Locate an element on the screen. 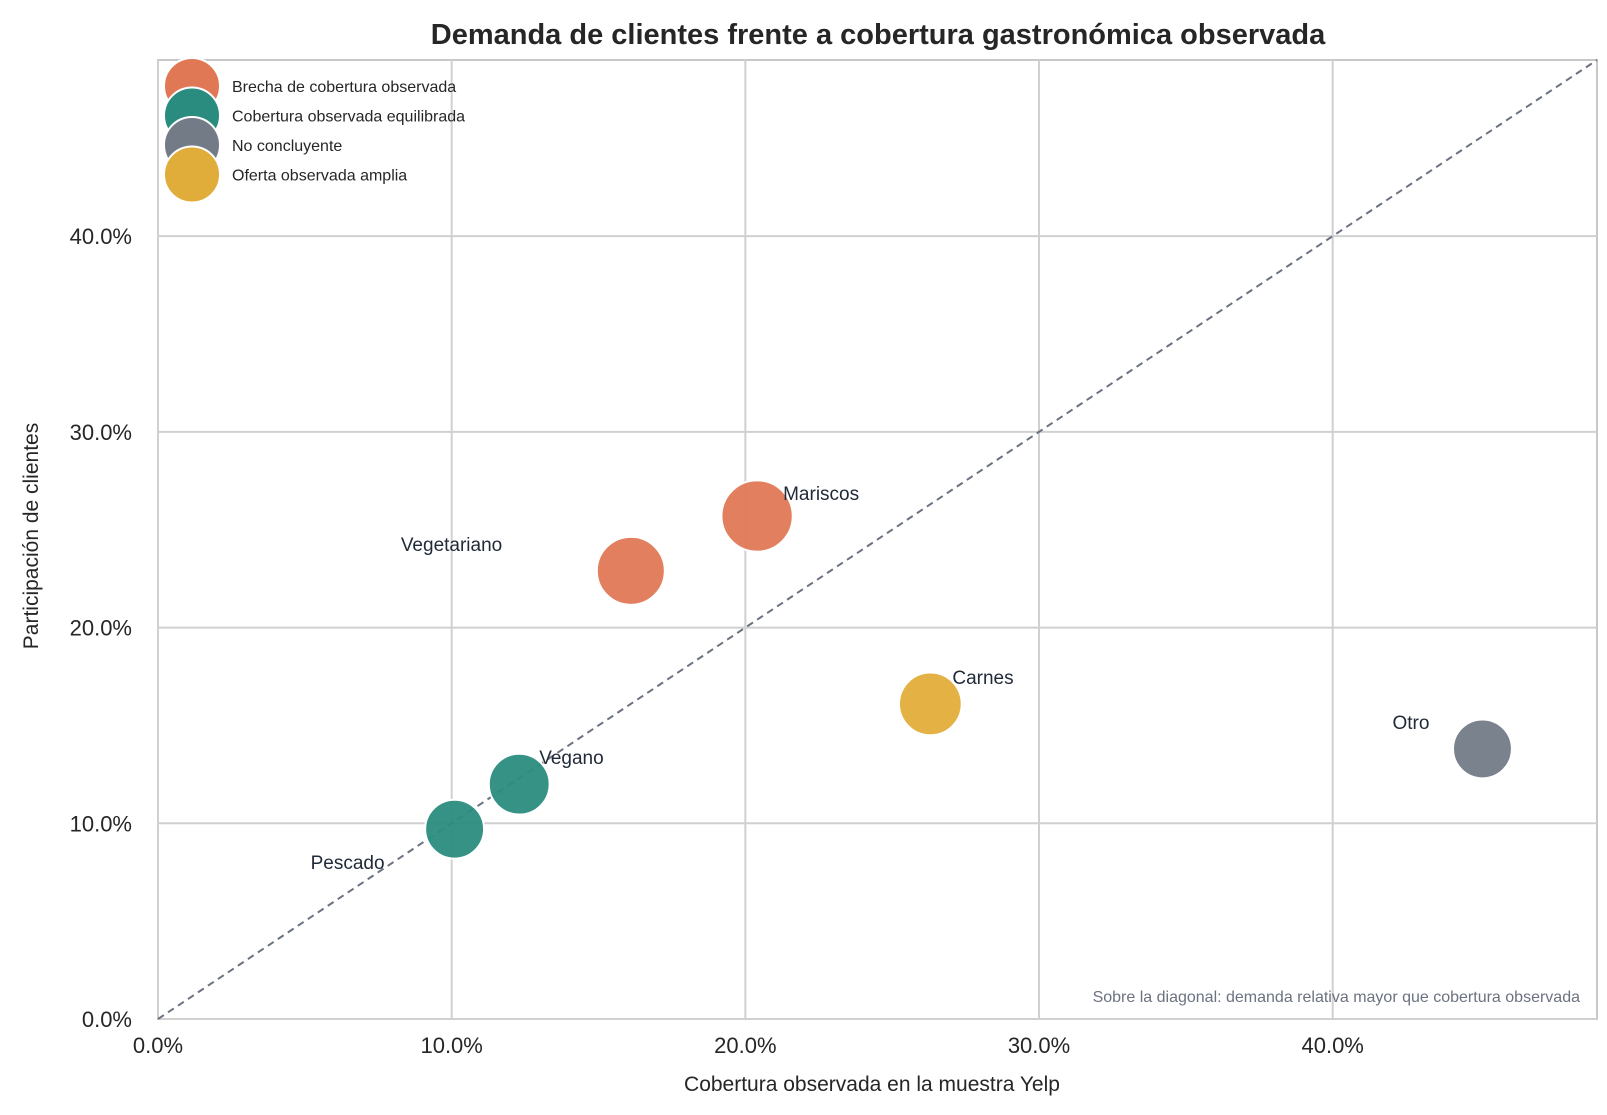  point-label-otro: Otro is located at coordinates (1410, 723).